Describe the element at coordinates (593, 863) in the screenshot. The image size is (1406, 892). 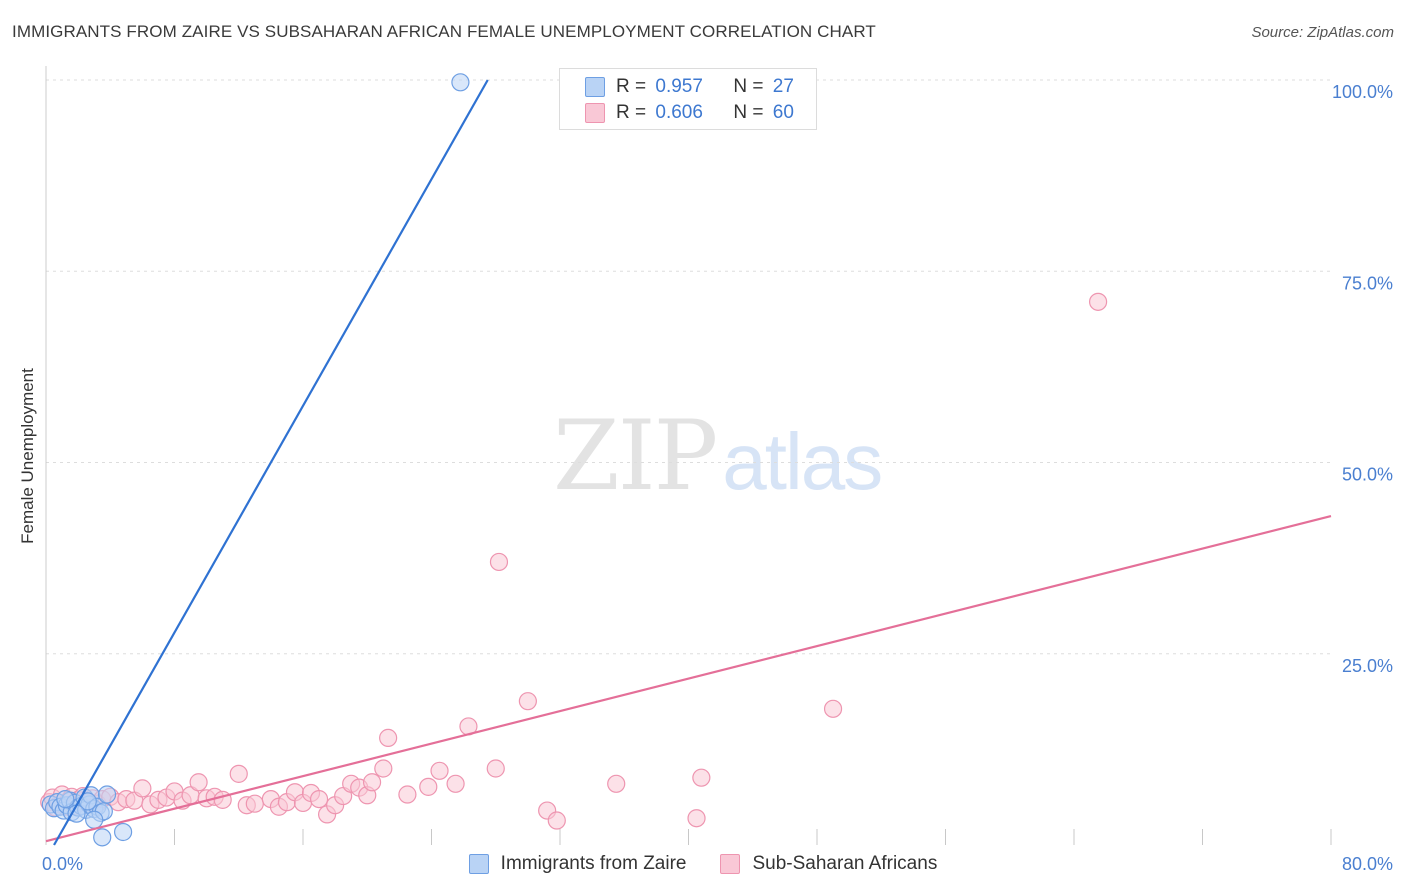
I see `legend-label-zaire: Immigrants from Zaire` at that location.